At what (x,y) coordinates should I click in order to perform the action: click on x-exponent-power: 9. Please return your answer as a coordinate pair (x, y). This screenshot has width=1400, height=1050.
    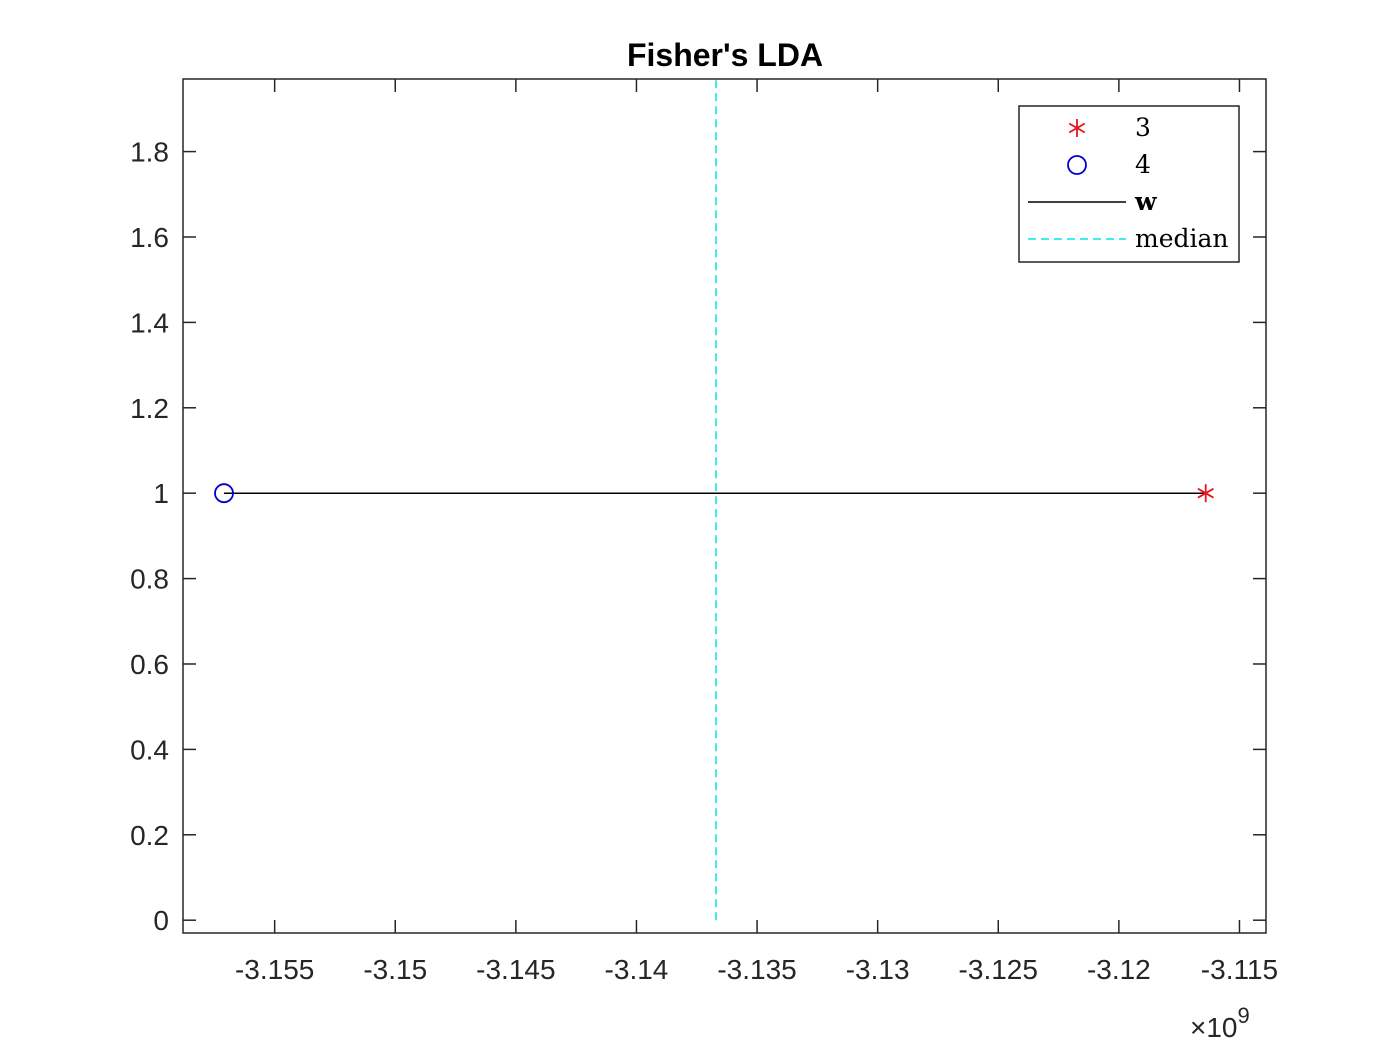
    Looking at the image, I should click on (1244, 1015).